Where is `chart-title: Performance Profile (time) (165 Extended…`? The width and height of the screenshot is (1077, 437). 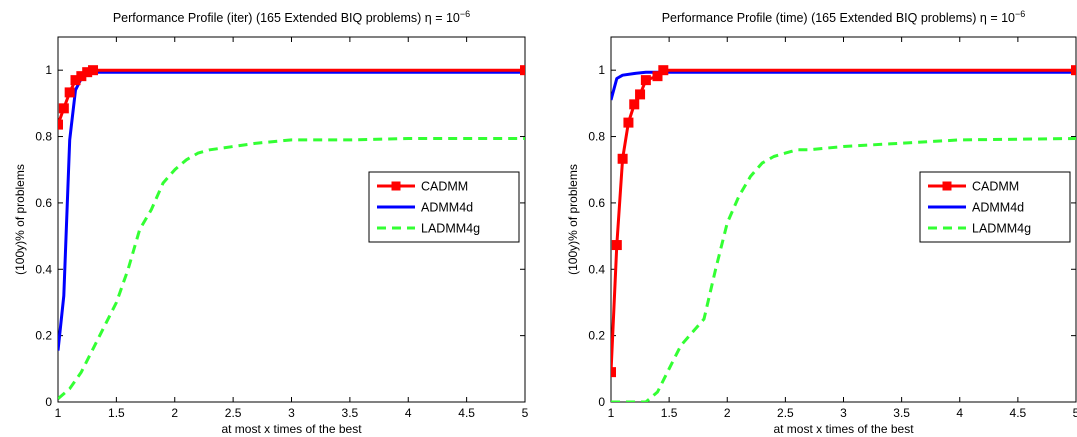 chart-title: Performance Profile (time) (165 Extended… is located at coordinates (844, 17).